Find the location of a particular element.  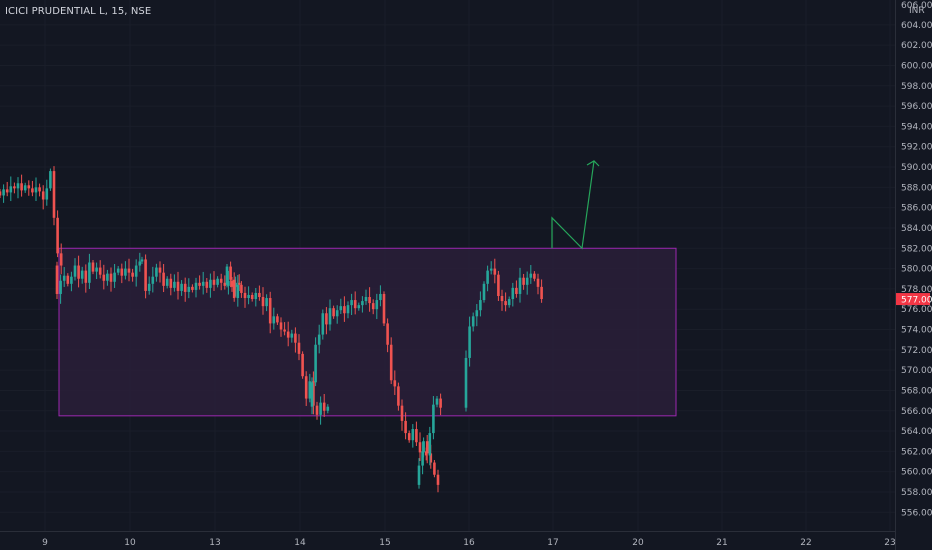

price-label: 592.00 is located at coordinates (916, 148).